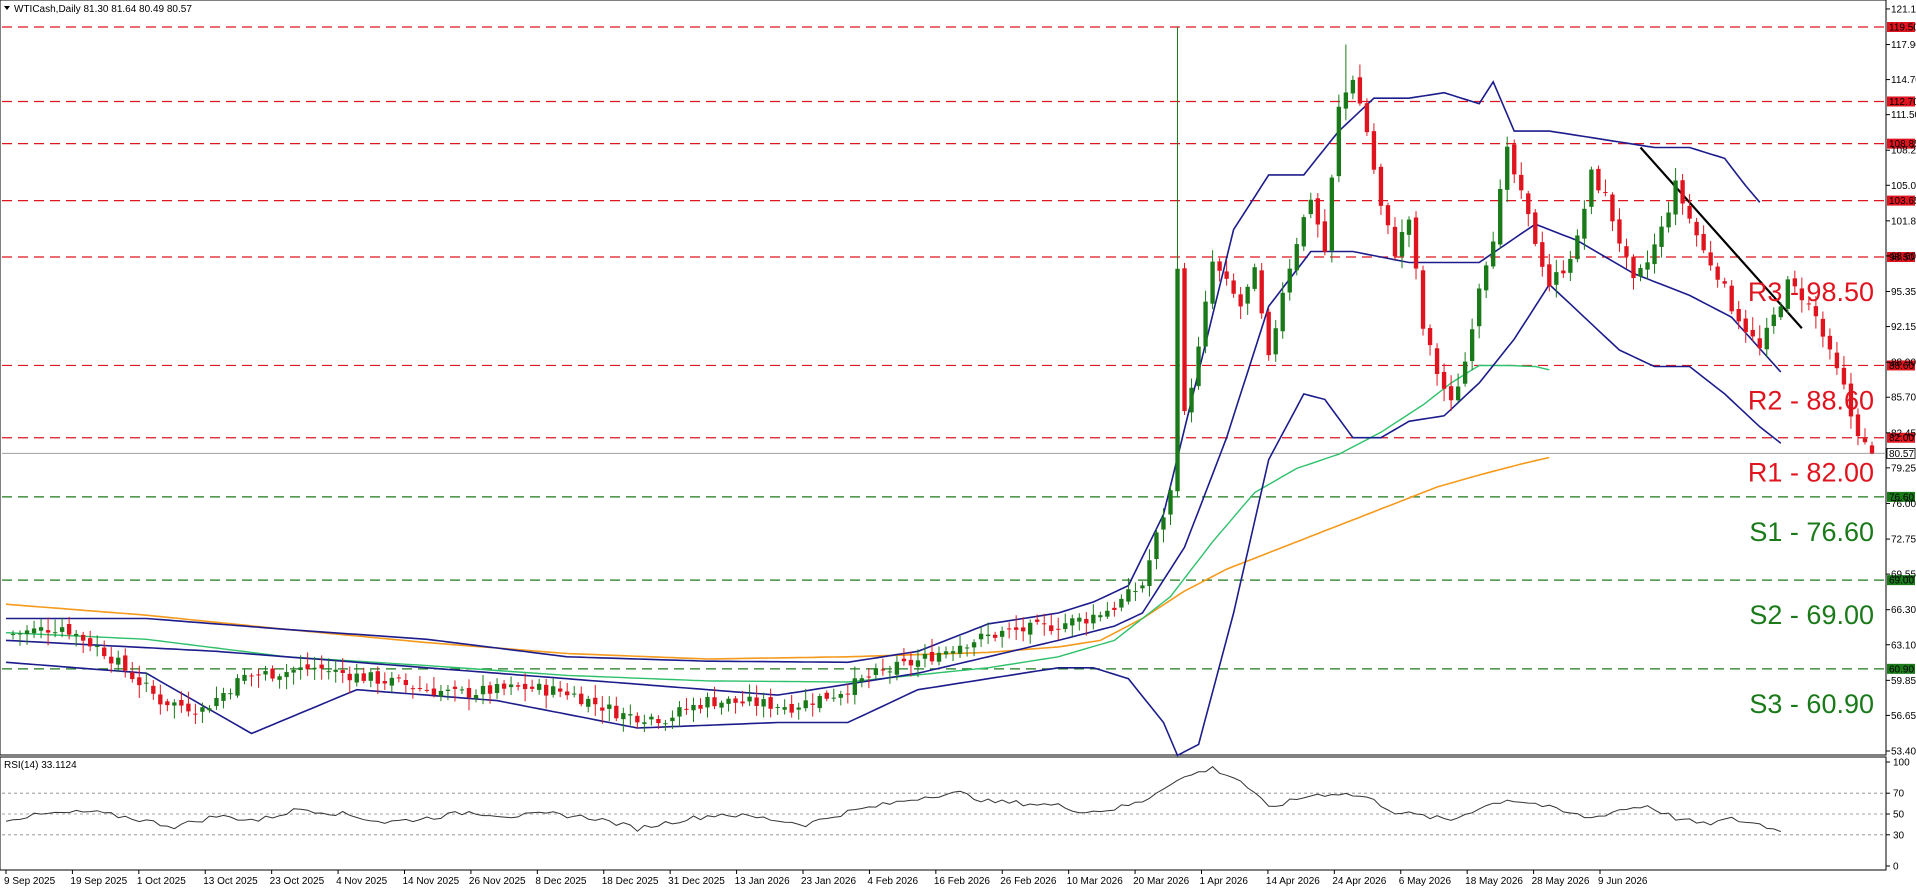  What do you see at coordinates (1903, 610) in the screenshot?
I see `price-tick-label-17: 66.30` at bounding box center [1903, 610].